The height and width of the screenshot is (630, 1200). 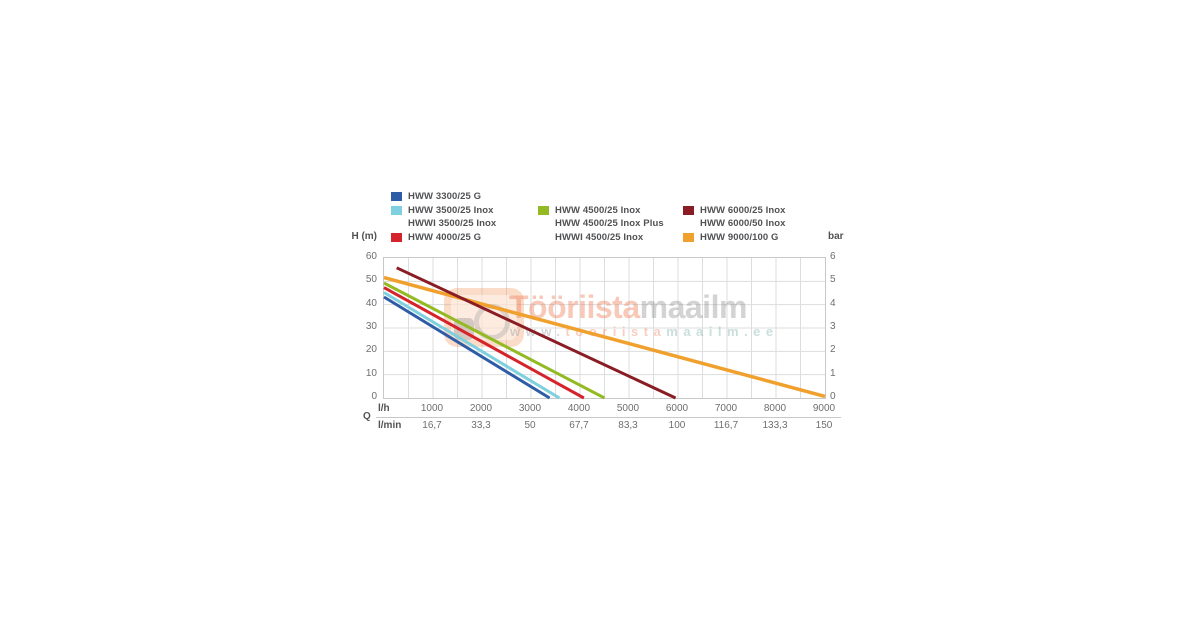 What do you see at coordinates (833, 303) in the screenshot?
I see `y-right-tick: 4` at bounding box center [833, 303].